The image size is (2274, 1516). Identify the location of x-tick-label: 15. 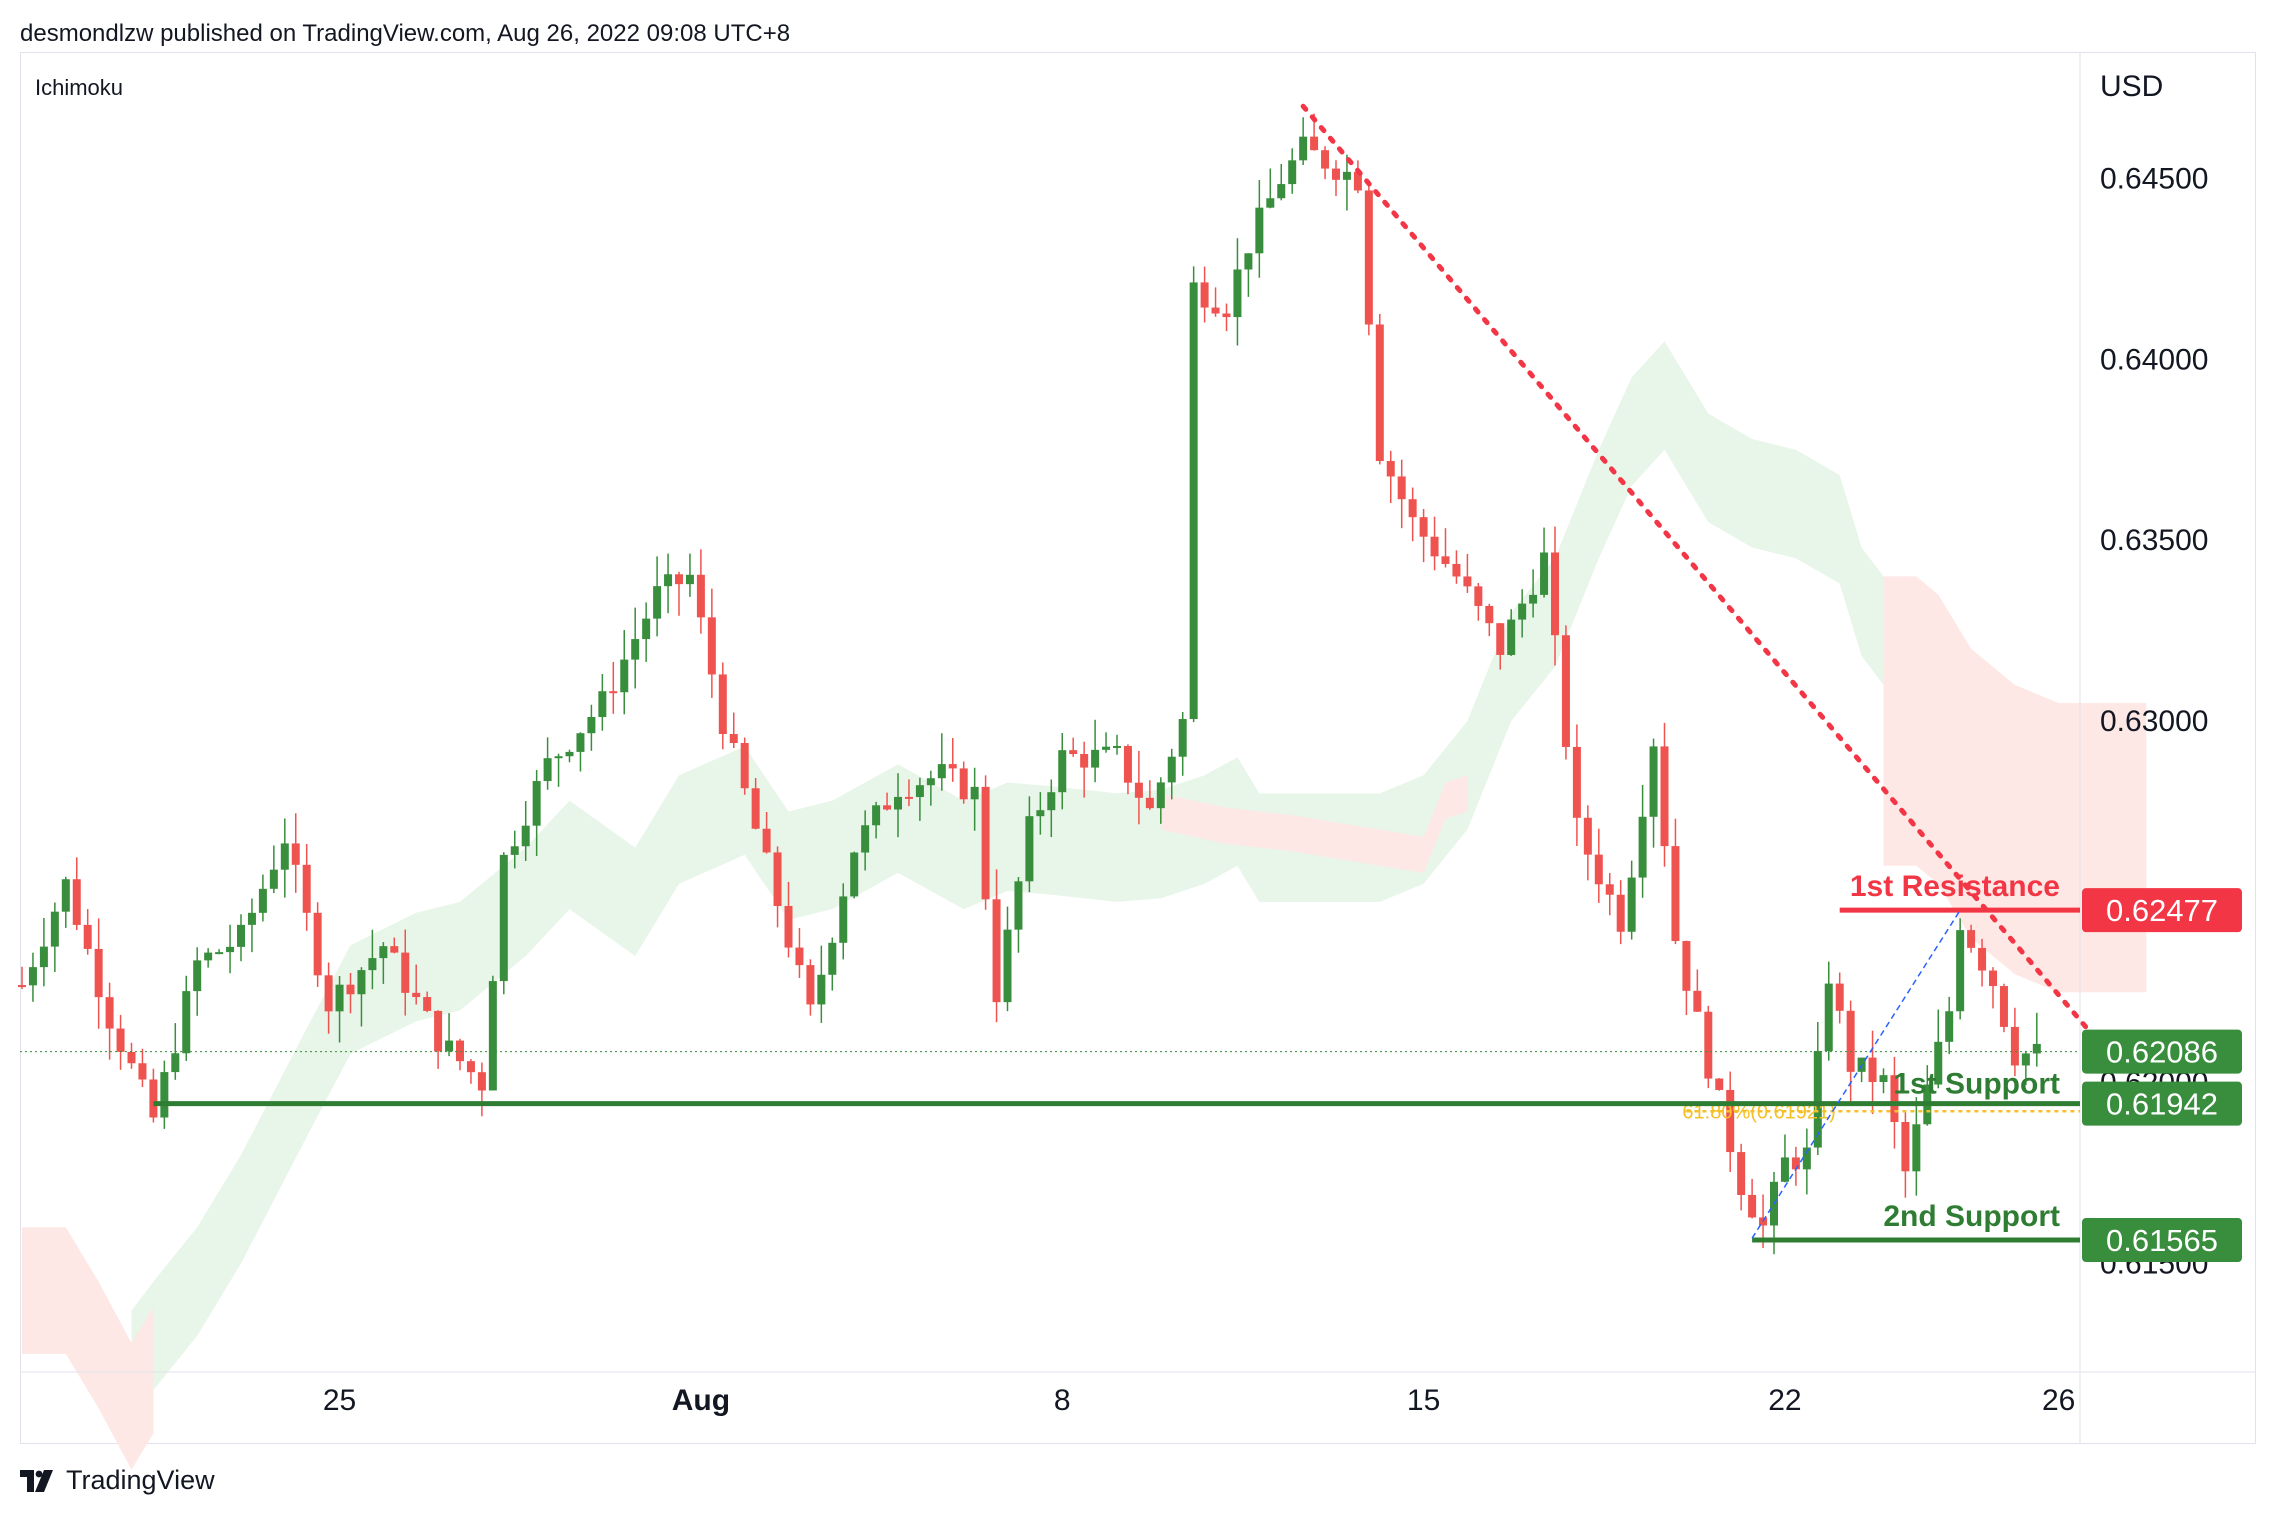
(1423, 1400).